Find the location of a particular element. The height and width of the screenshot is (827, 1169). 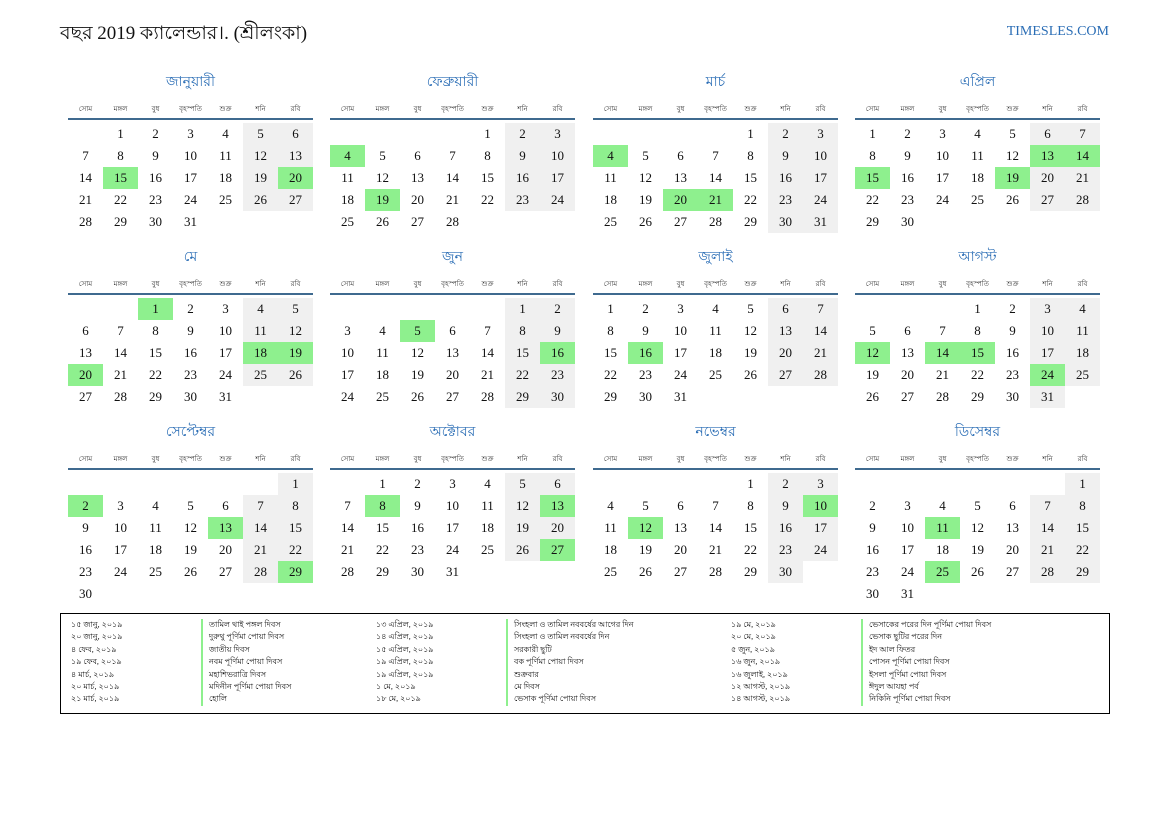

month-name: অক্টোবর is located at coordinates (452, 432).